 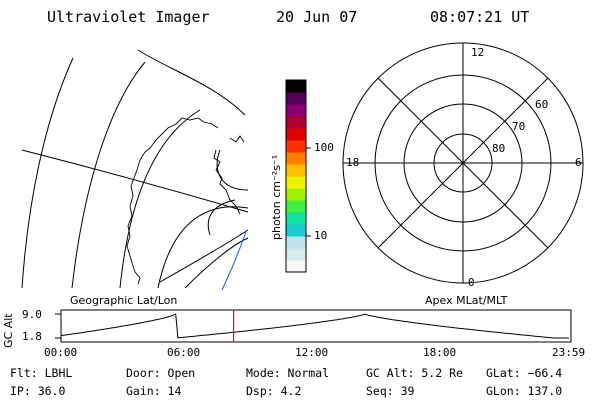 I want to click on timeline-xtick: 06:00, so click(x=184, y=352).